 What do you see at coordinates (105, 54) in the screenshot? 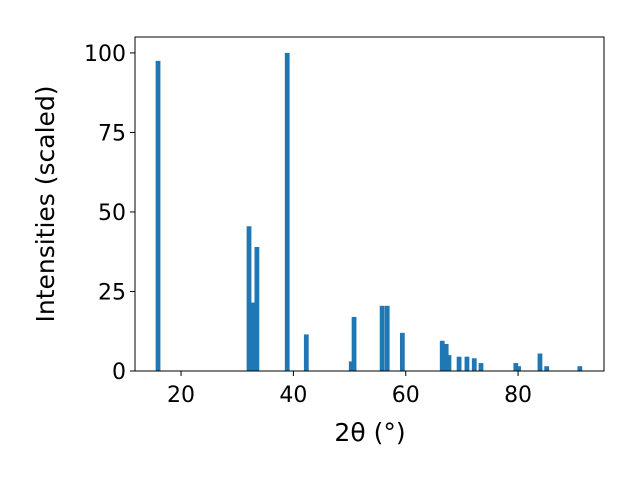
I see `y-tick-label: 100` at bounding box center [105, 54].